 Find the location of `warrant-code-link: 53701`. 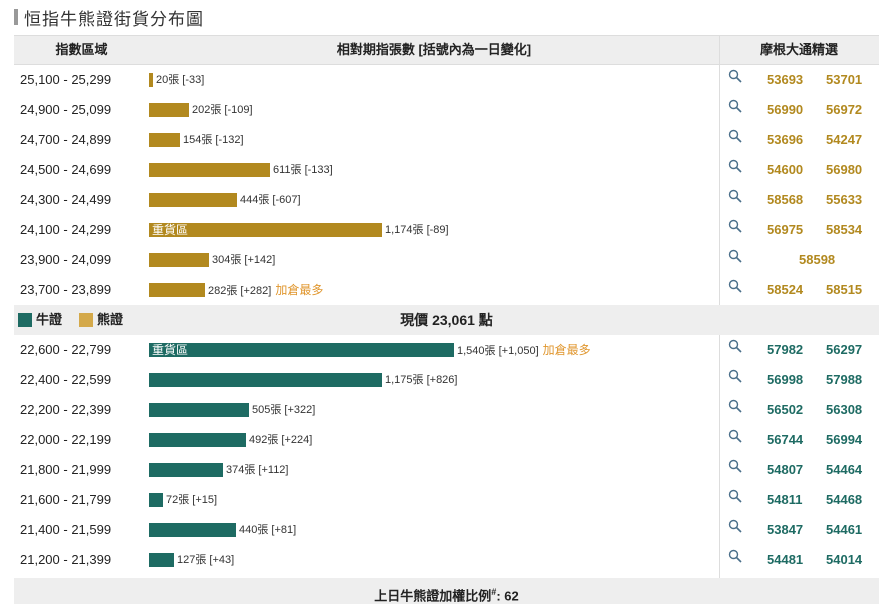

warrant-code-link: 53701 is located at coordinates (844, 79).